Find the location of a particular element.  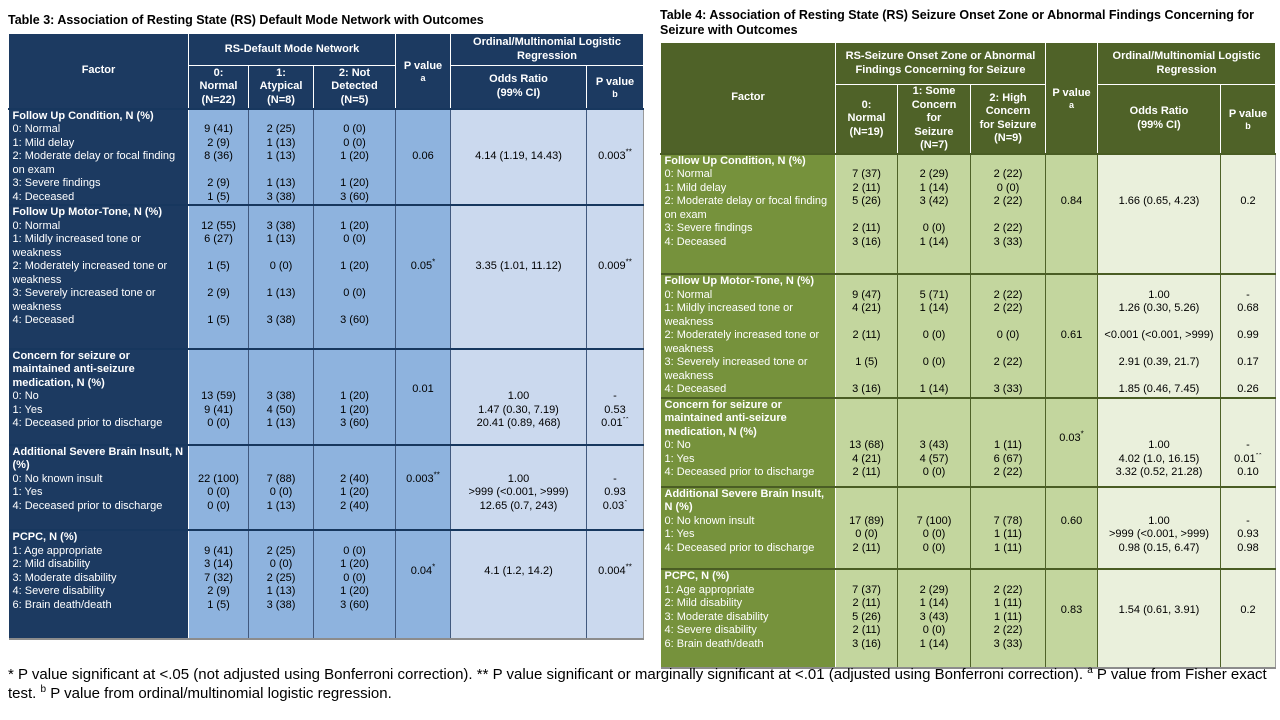

factor-level-label: 4: Deceased is located at coordinates (748, 242).